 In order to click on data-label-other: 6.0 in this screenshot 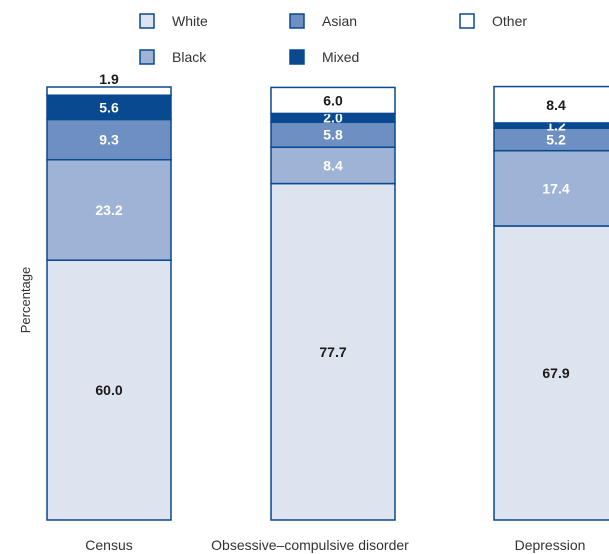, I will do `click(333, 100)`.